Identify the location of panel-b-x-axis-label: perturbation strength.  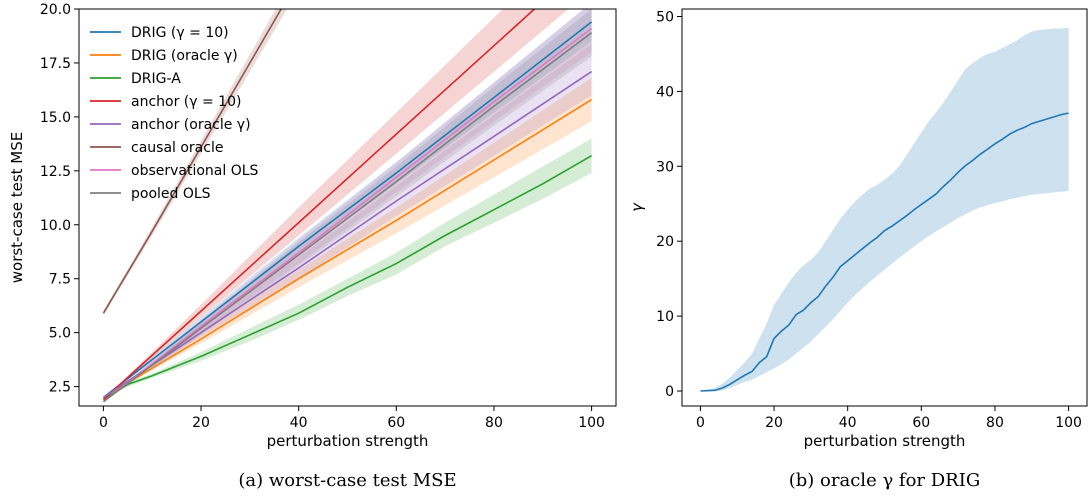
(885, 441).